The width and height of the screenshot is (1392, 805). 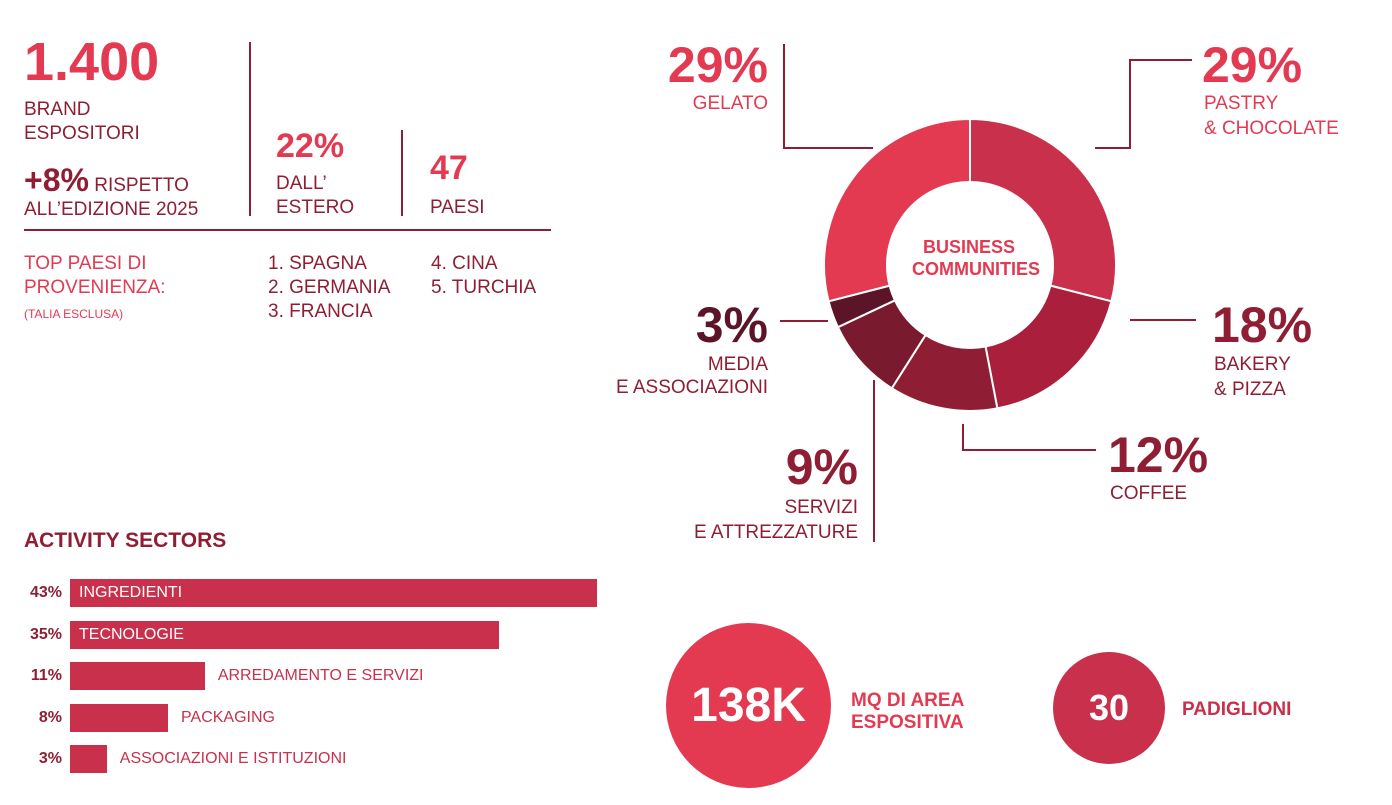 I want to click on growth-line: +8% RISPETTO, so click(x=106, y=183).